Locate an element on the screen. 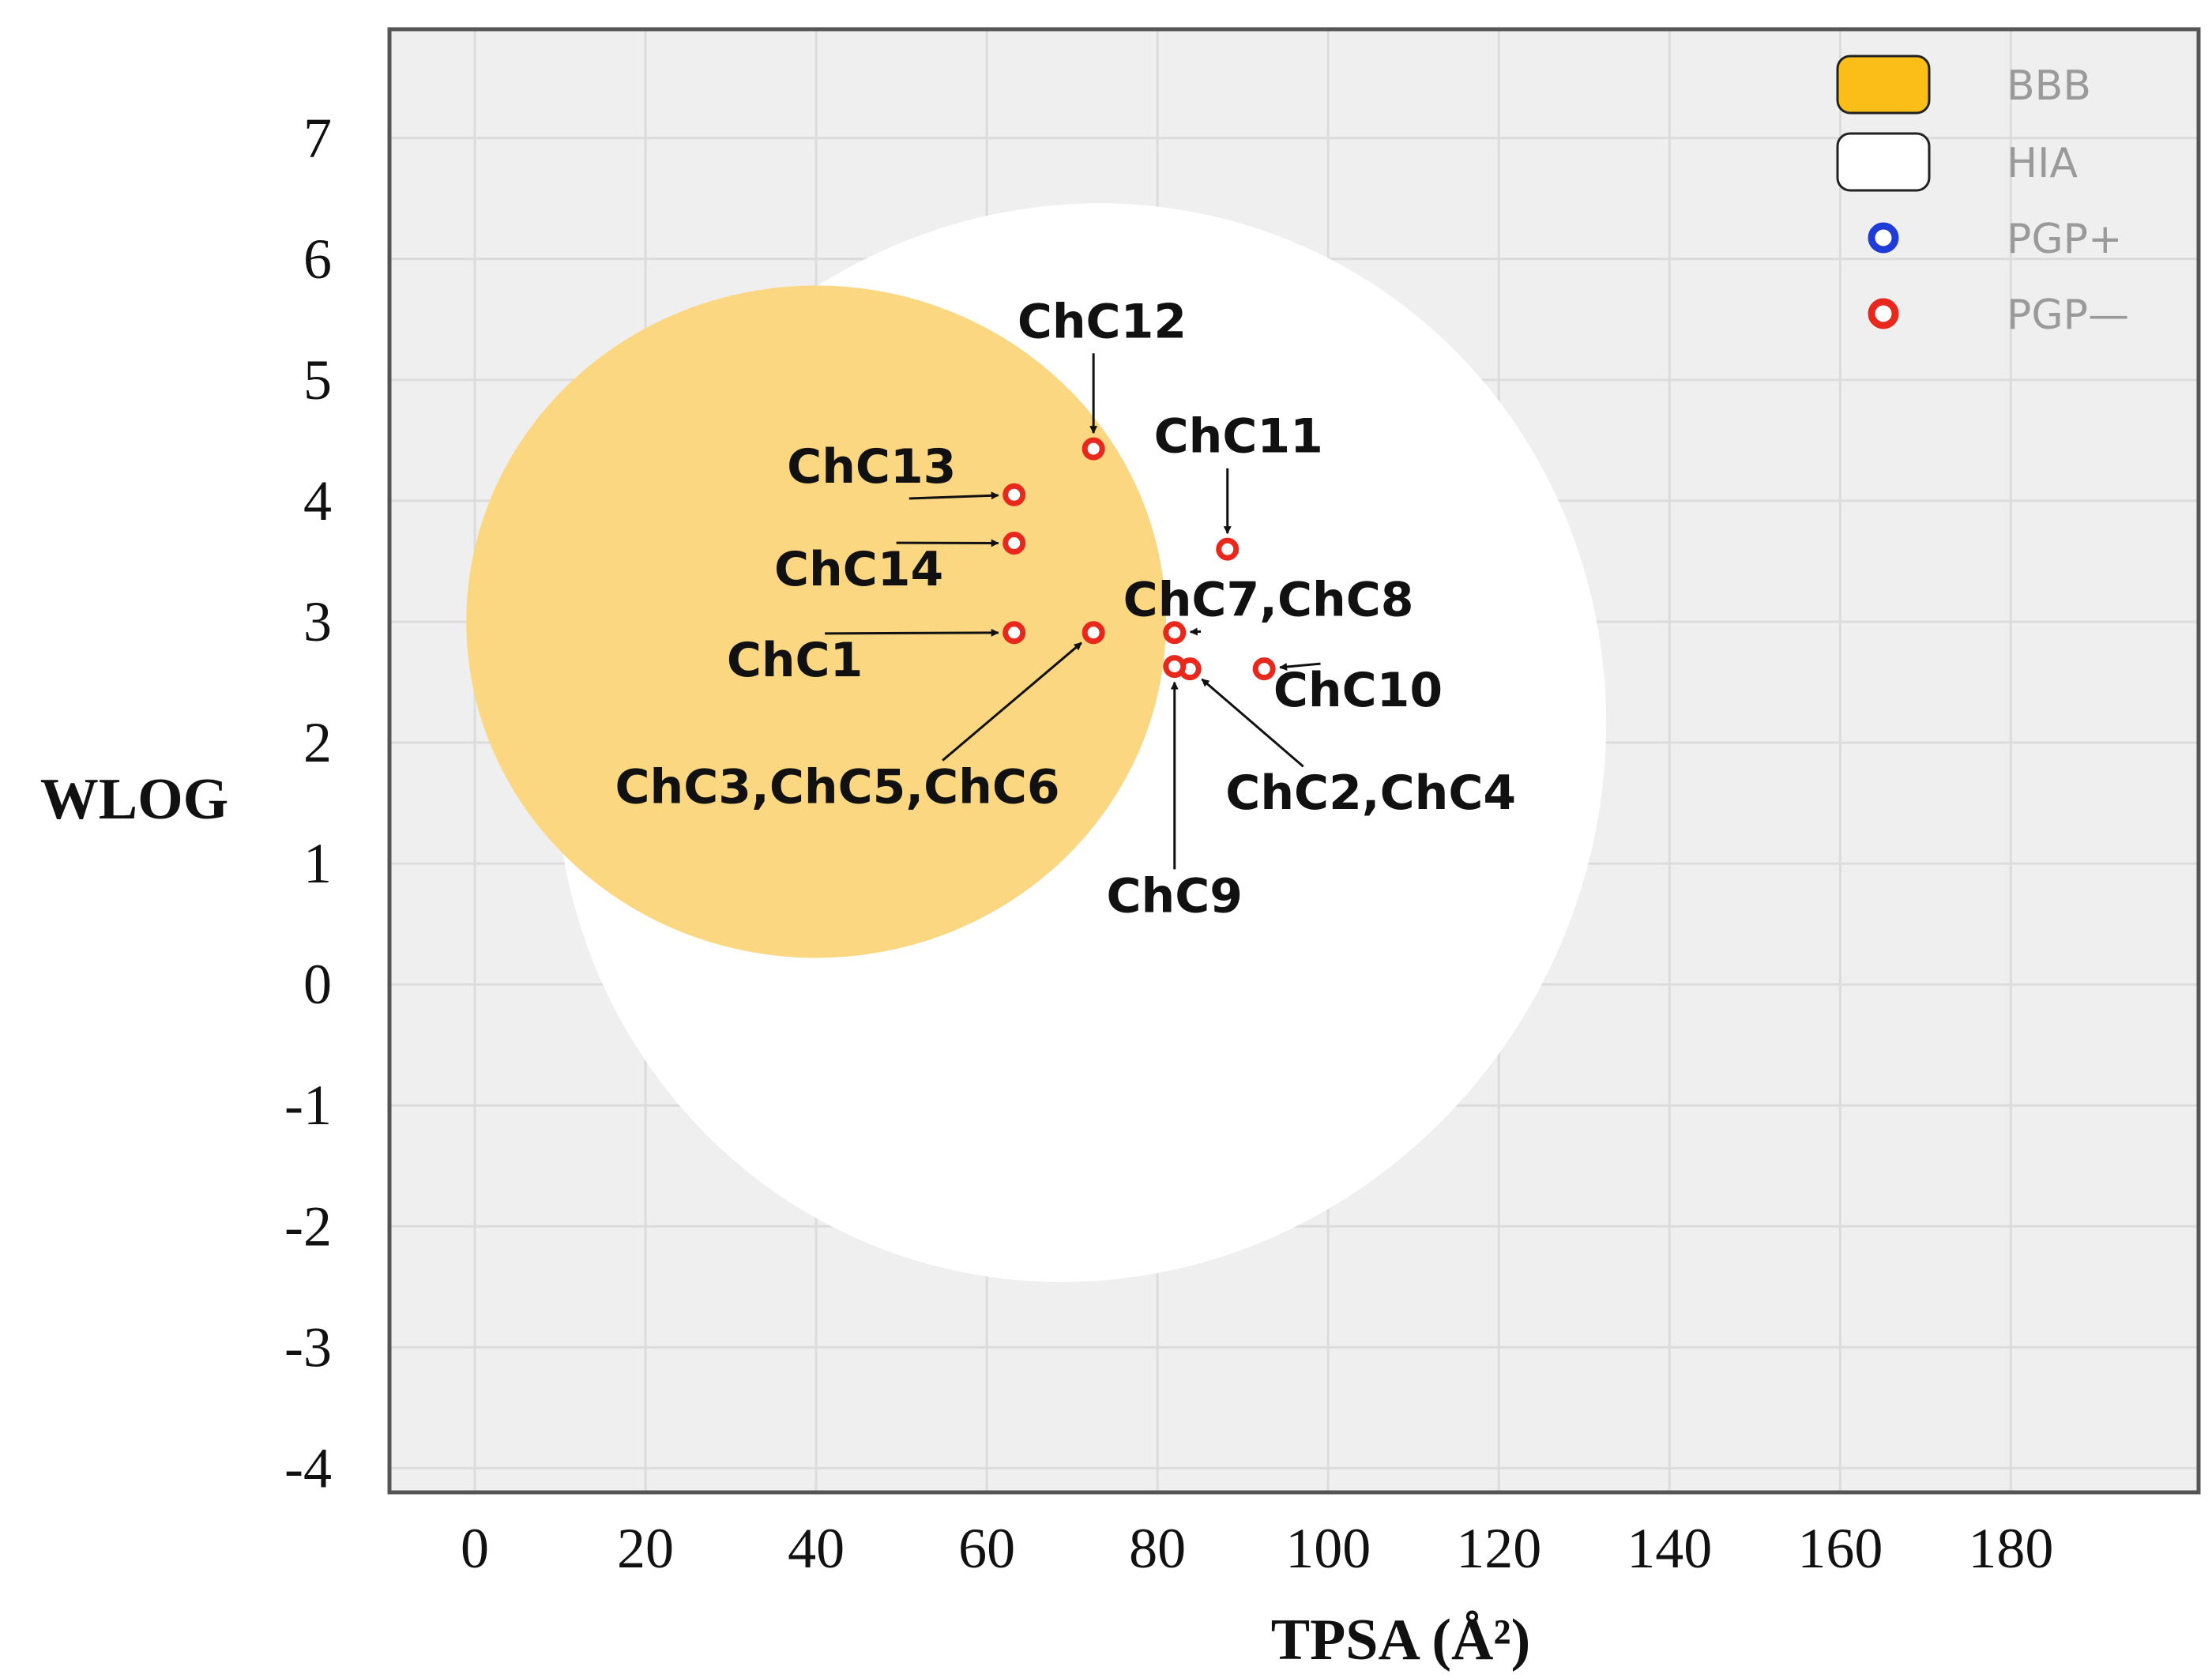  y-tick-label: 5 is located at coordinates (317, 380).